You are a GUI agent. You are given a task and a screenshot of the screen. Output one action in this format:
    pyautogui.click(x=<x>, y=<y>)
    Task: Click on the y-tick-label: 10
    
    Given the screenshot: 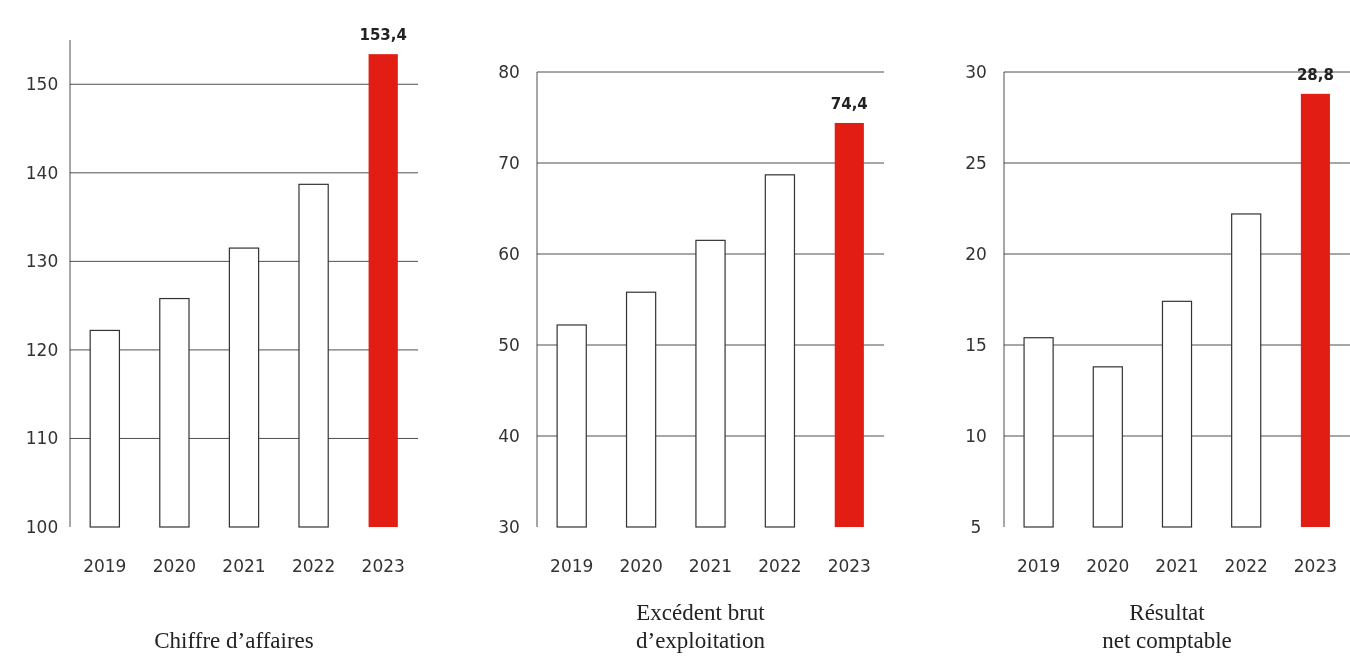 What is the action you would take?
    pyautogui.click(x=976, y=435)
    